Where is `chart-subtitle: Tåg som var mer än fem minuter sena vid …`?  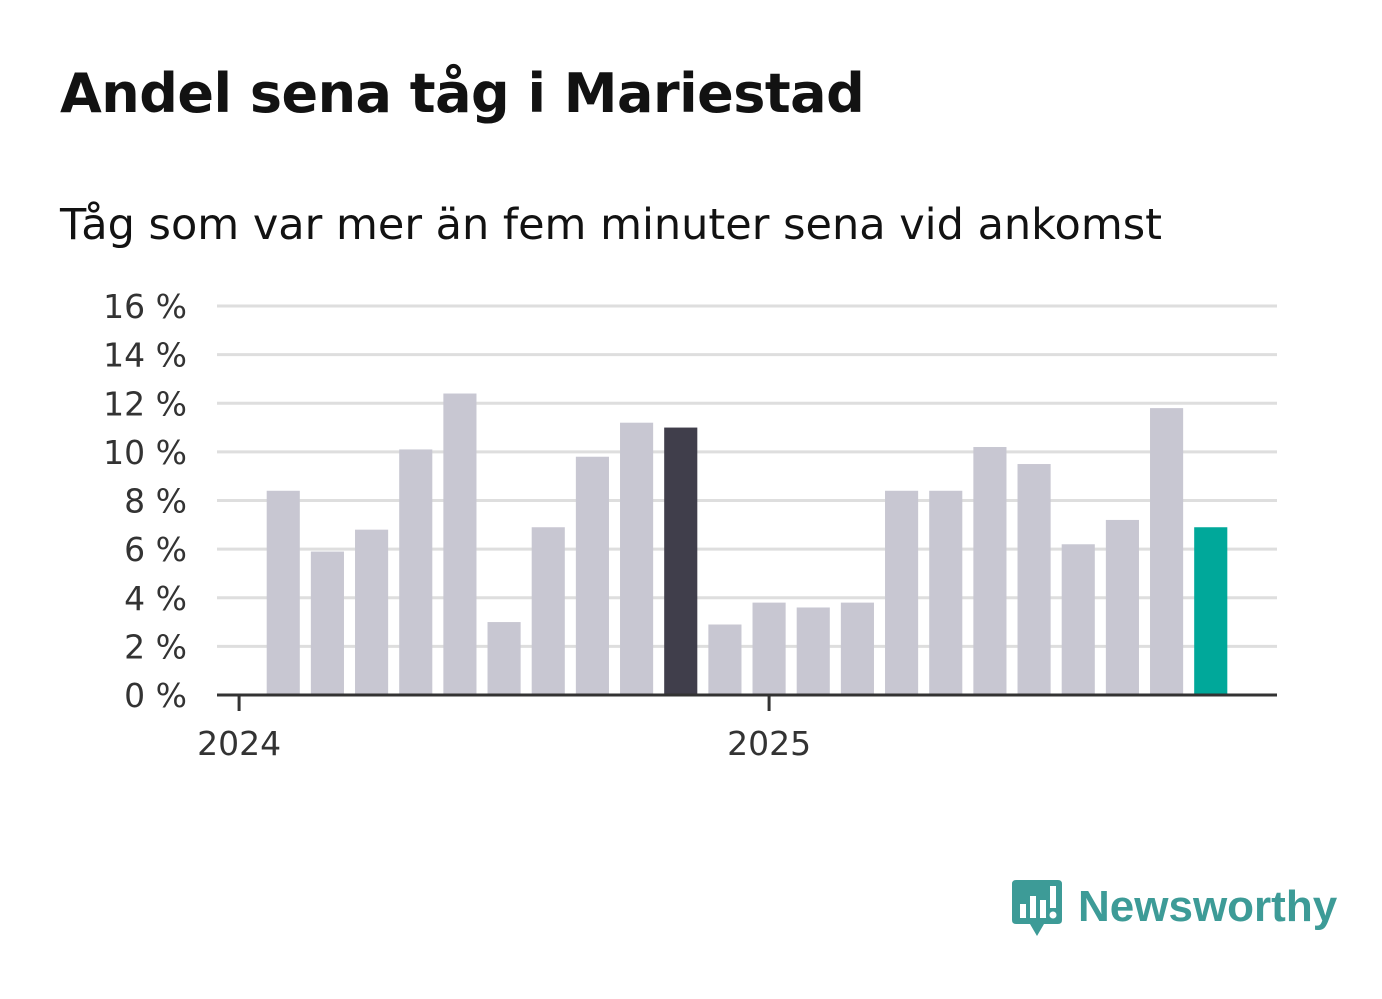
chart-subtitle: Tåg som var mer än fem minuter sena vid … is located at coordinates (611, 225).